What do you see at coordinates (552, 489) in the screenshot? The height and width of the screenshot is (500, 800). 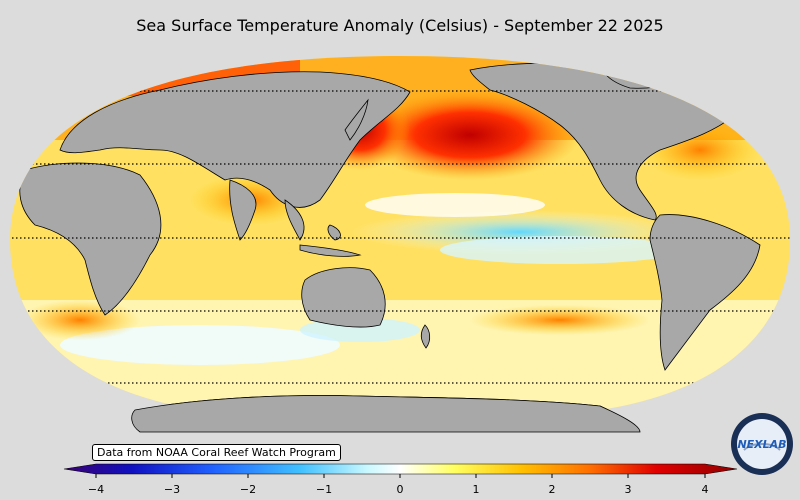 I see `colorbar-tick: 2` at bounding box center [552, 489].